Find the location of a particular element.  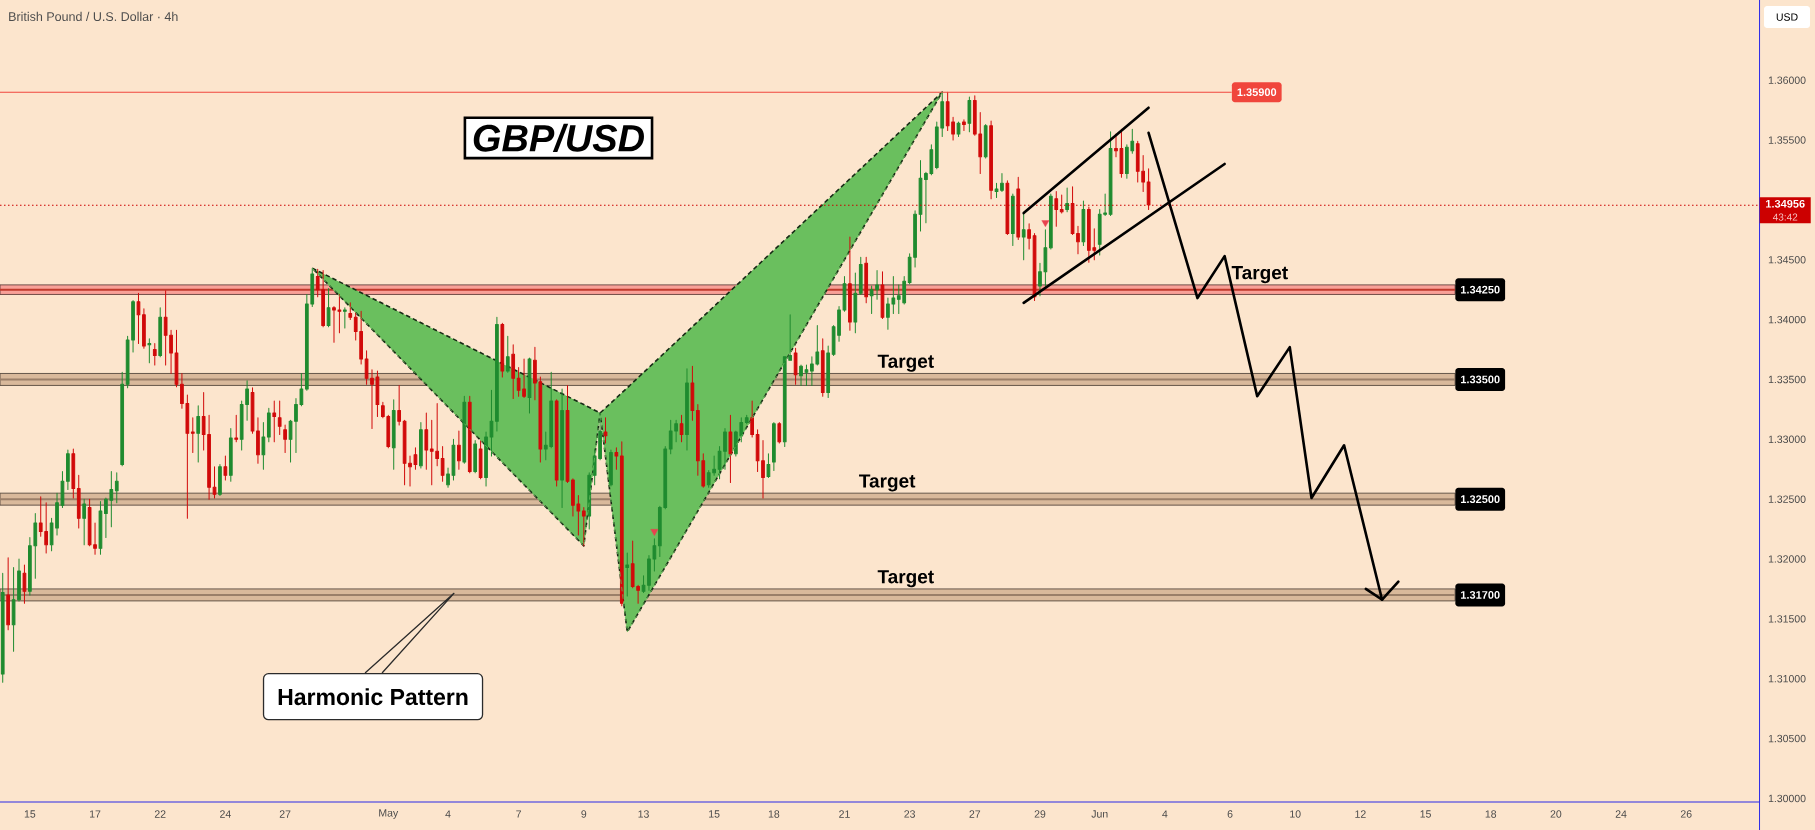

ref-line-label: 1.31700 is located at coordinates (1480, 595).